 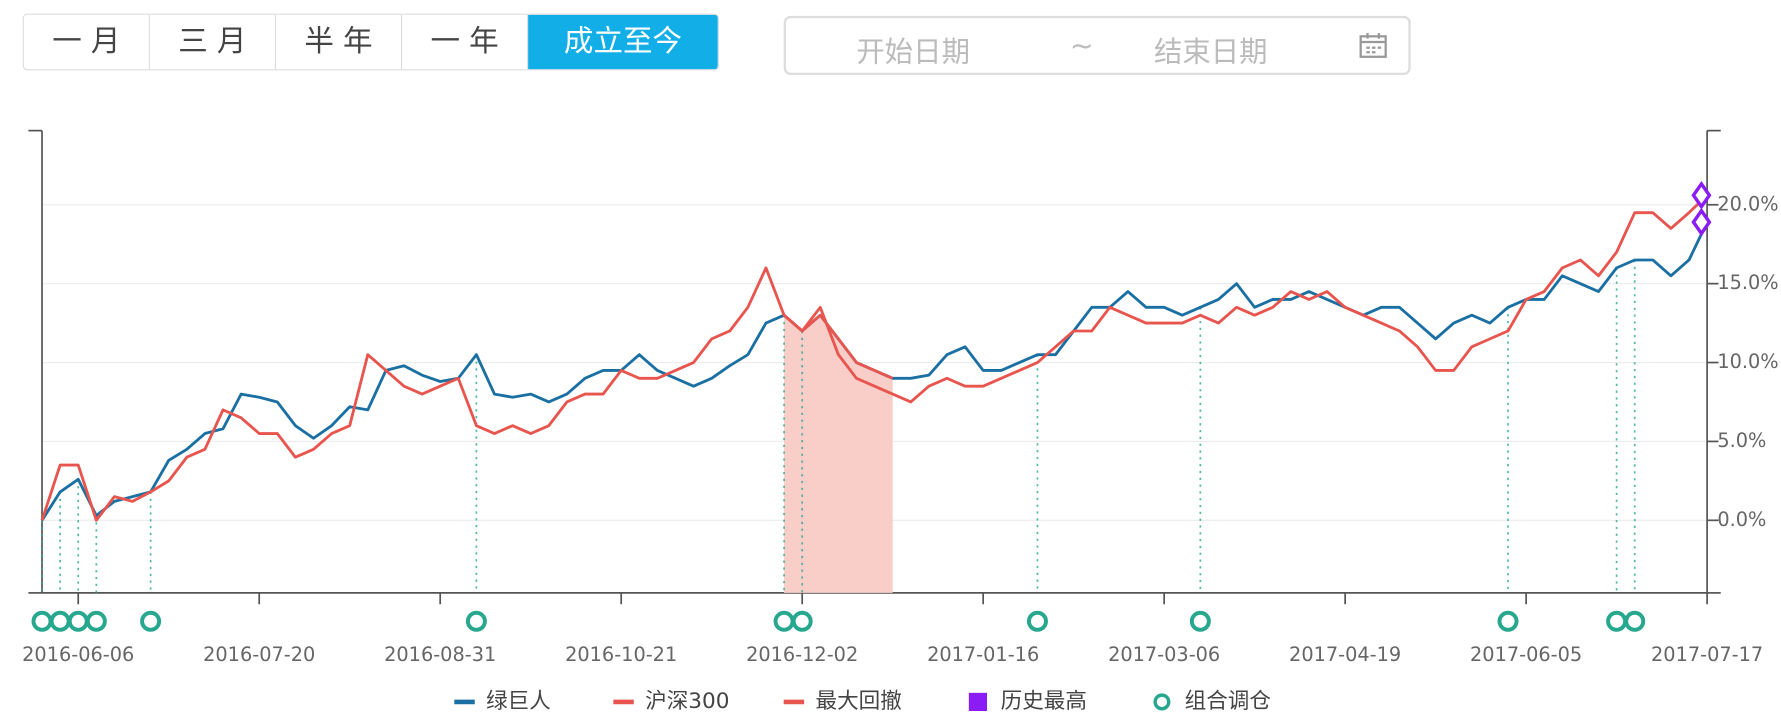 I want to click on x-tick-label: 2017-03-06, so click(x=1164, y=654).